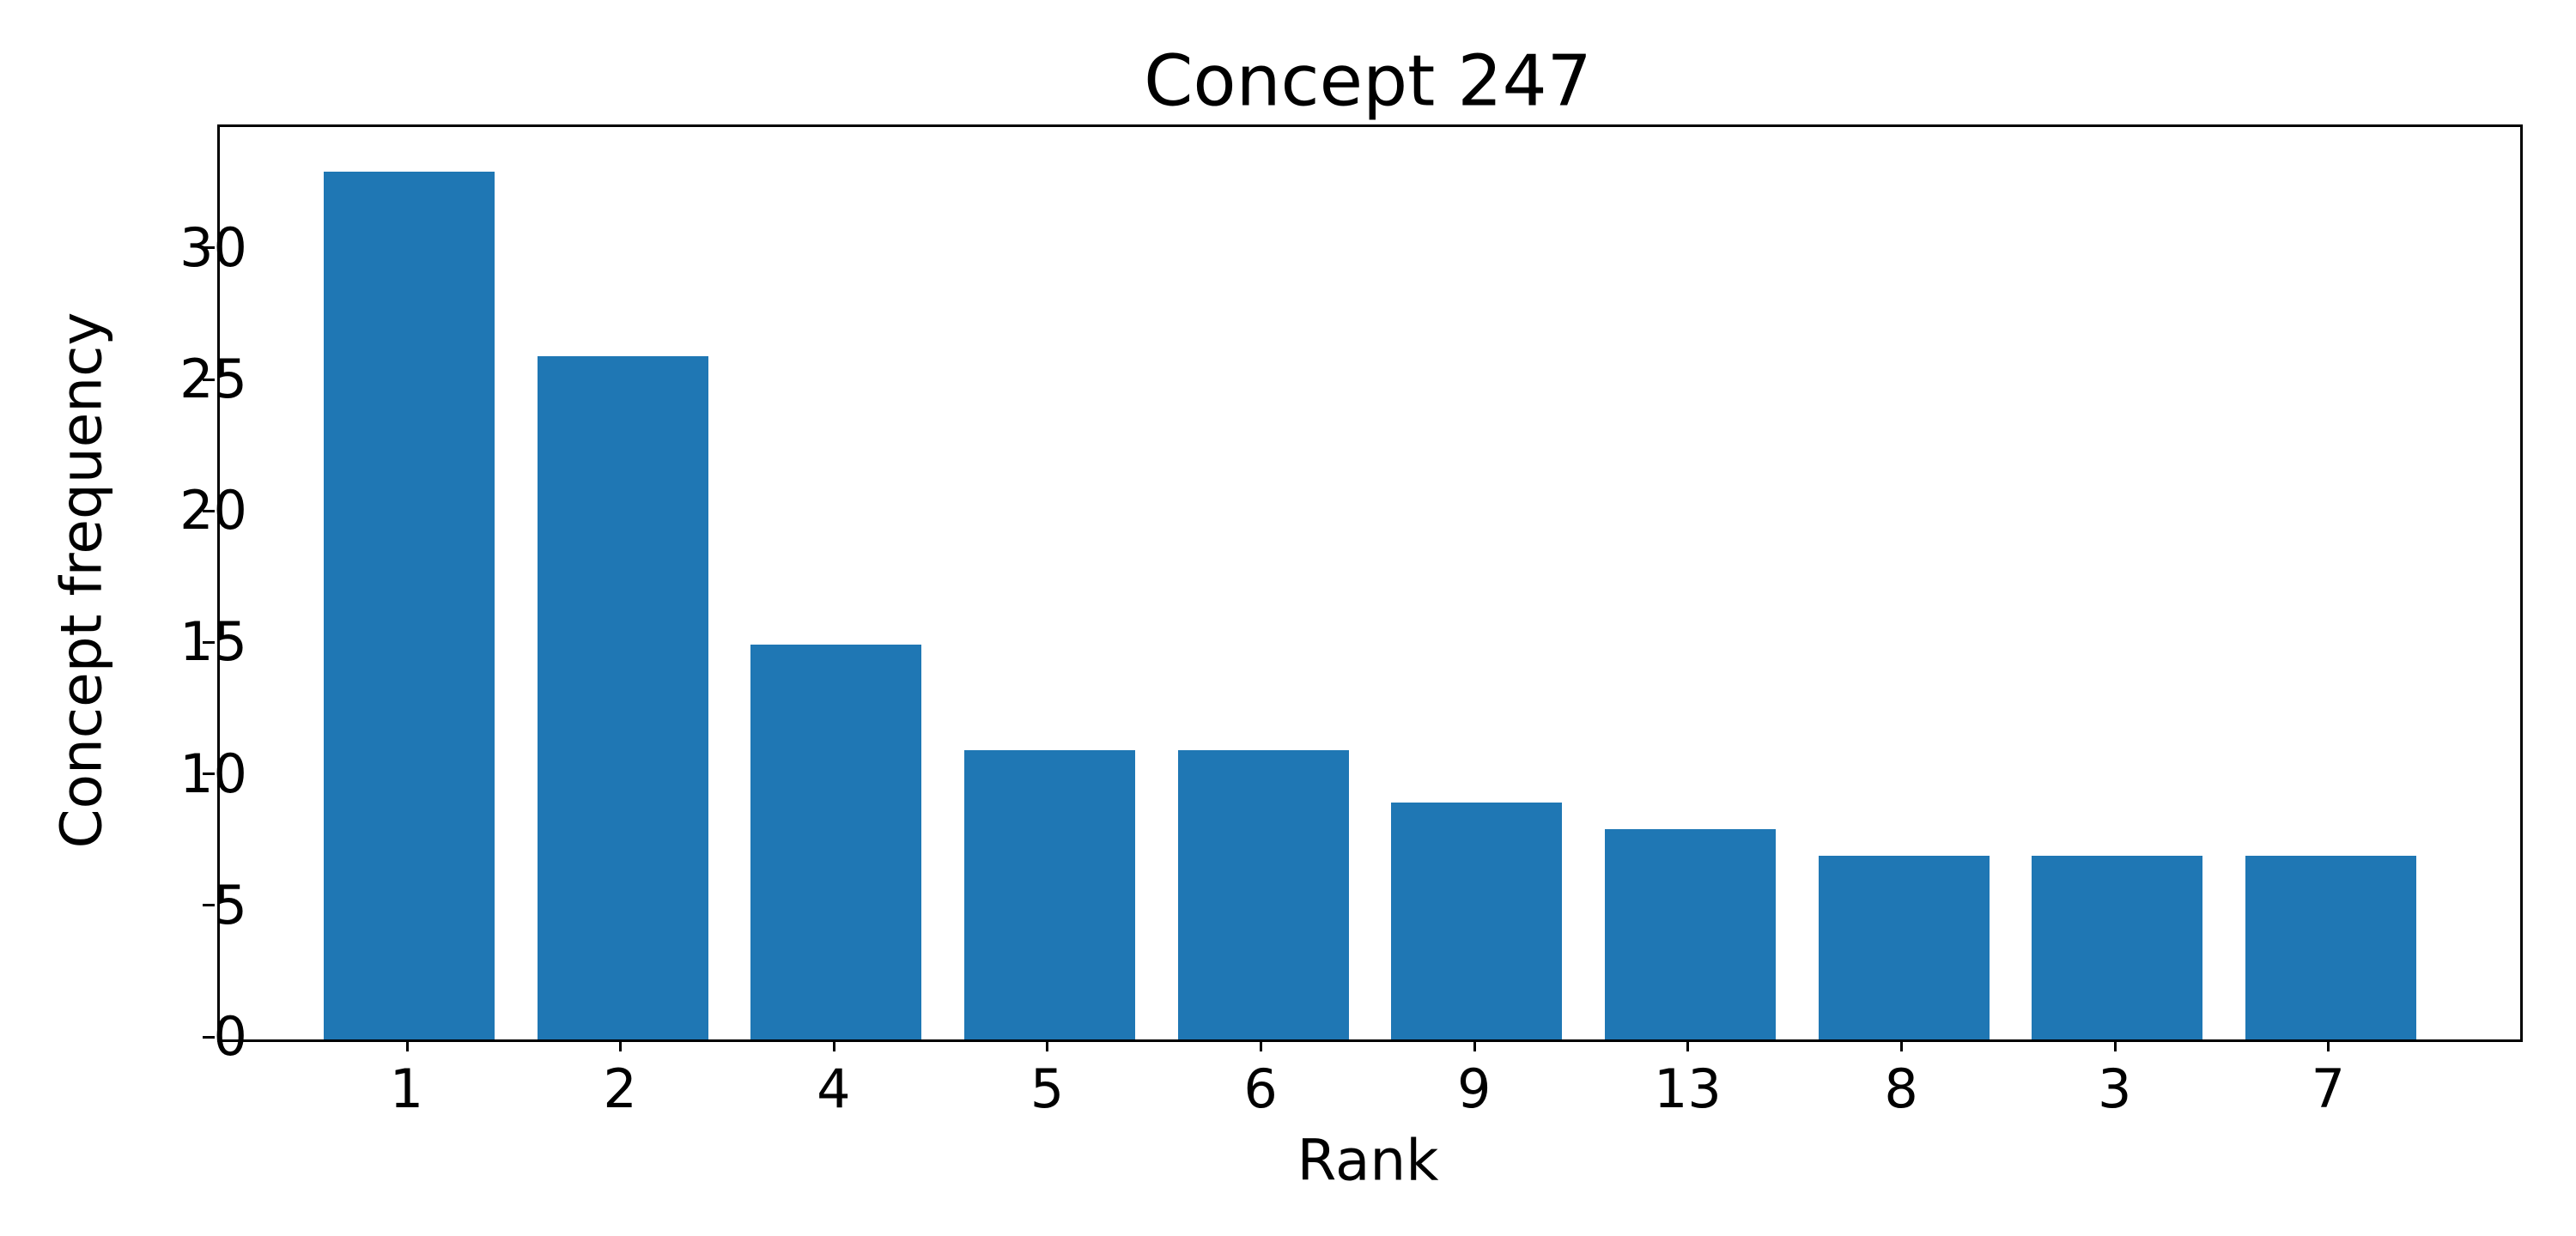  What do you see at coordinates (230, 904) in the screenshot?
I see `y-tick-label: 5` at bounding box center [230, 904].